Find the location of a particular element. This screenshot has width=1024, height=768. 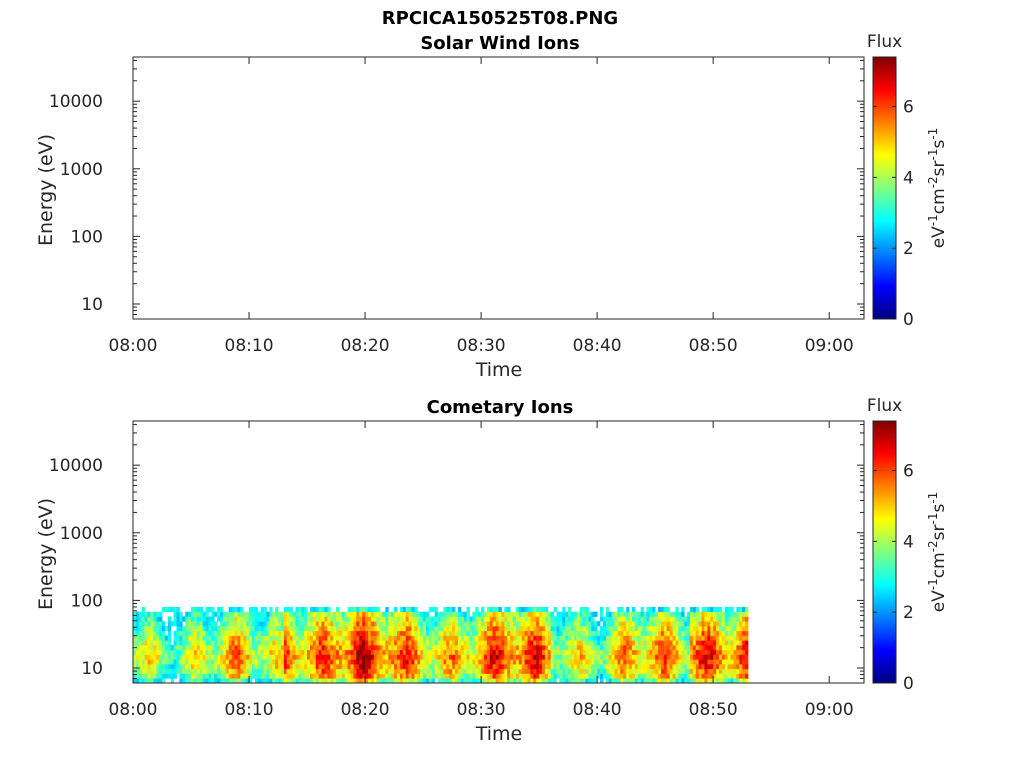

y-axis-label: Energy (eV) is located at coordinates (46, 554).